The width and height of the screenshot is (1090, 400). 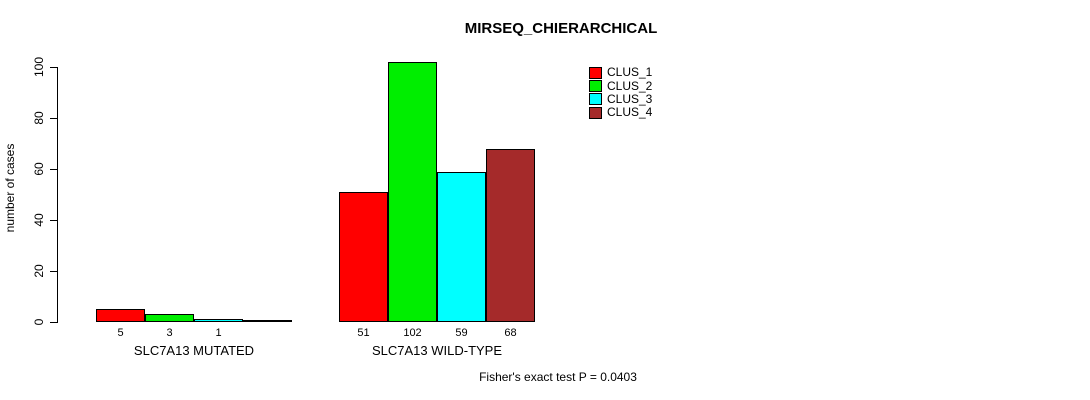 What do you see at coordinates (39, 322) in the screenshot?
I see `y-tick-label: 0` at bounding box center [39, 322].